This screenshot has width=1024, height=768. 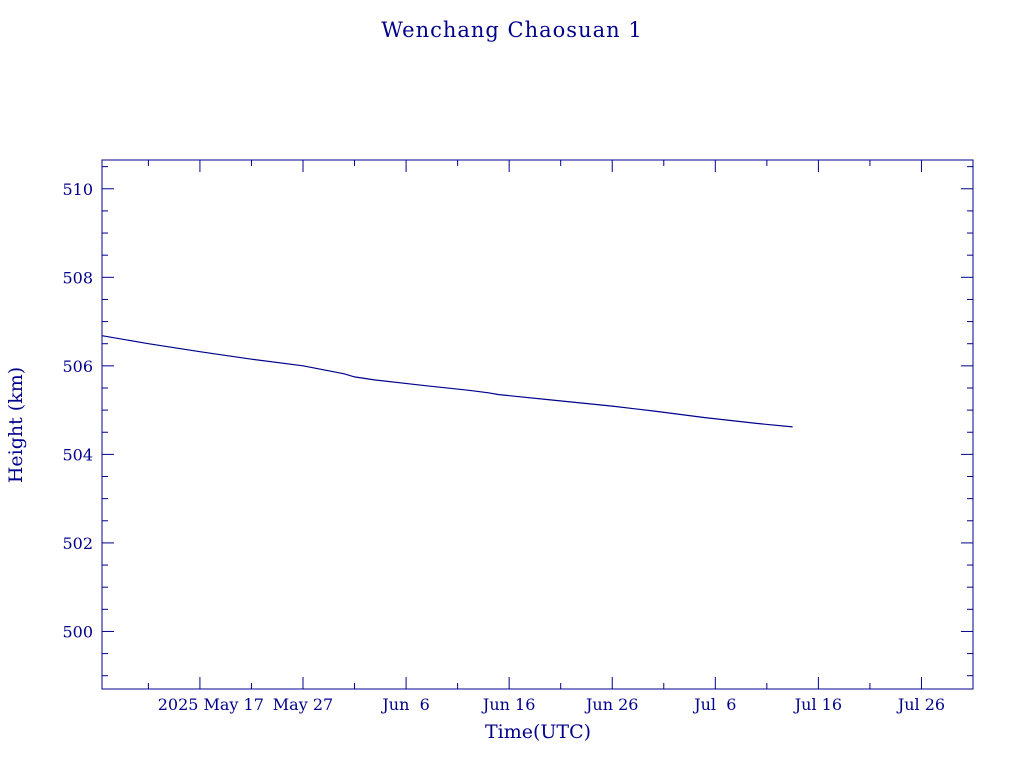 What do you see at coordinates (508, 704) in the screenshot?
I see `x-tick-label: Jun 16` at bounding box center [508, 704].